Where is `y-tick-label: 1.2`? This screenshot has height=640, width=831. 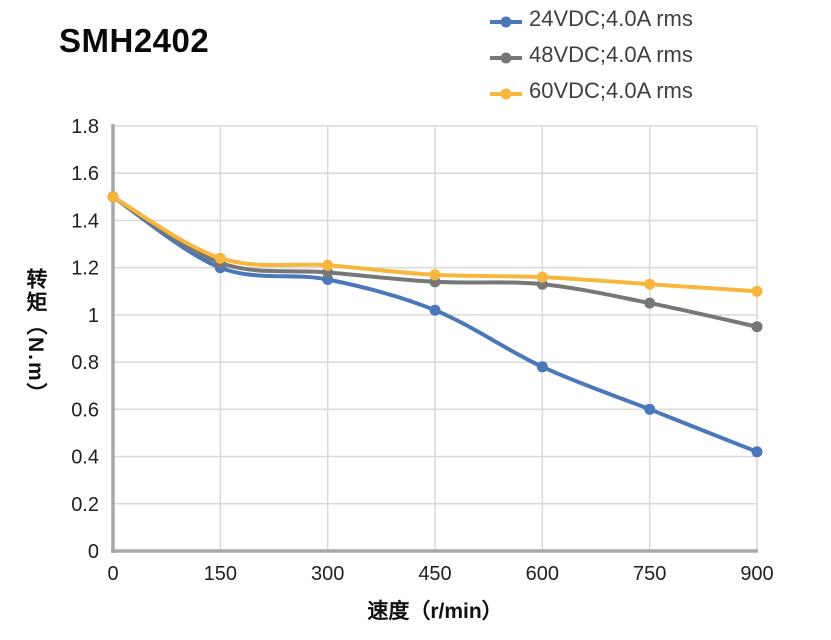
y-tick-label: 1.2 is located at coordinates (85, 269).